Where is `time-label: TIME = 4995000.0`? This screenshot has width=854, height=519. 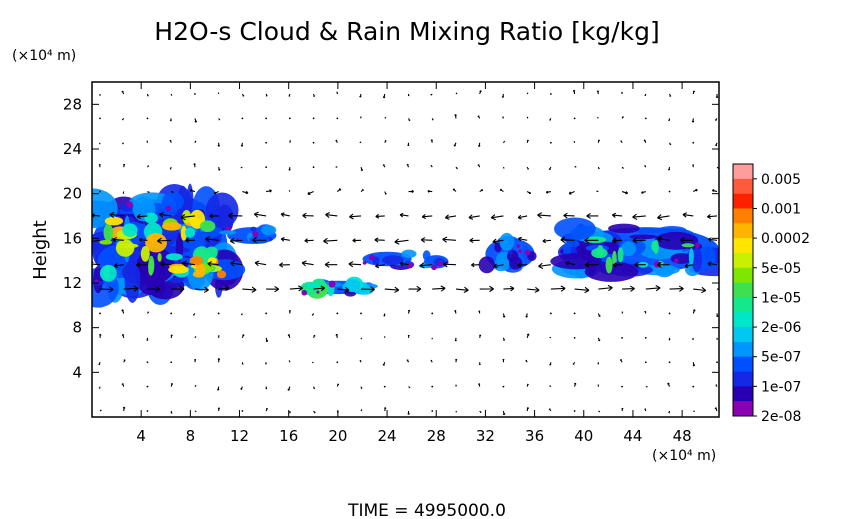 time-label: TIME = 4995000.0 is located at coordinates (426, 510).